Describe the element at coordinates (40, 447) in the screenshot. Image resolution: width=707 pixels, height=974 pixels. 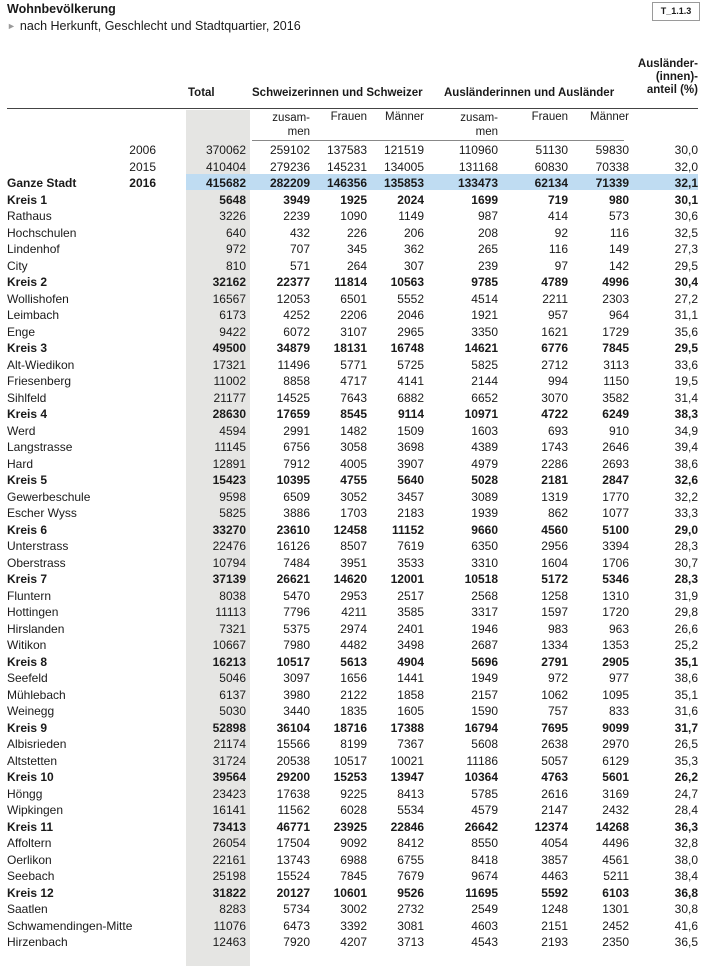
I see `row-name: Langstrasse` at that location.